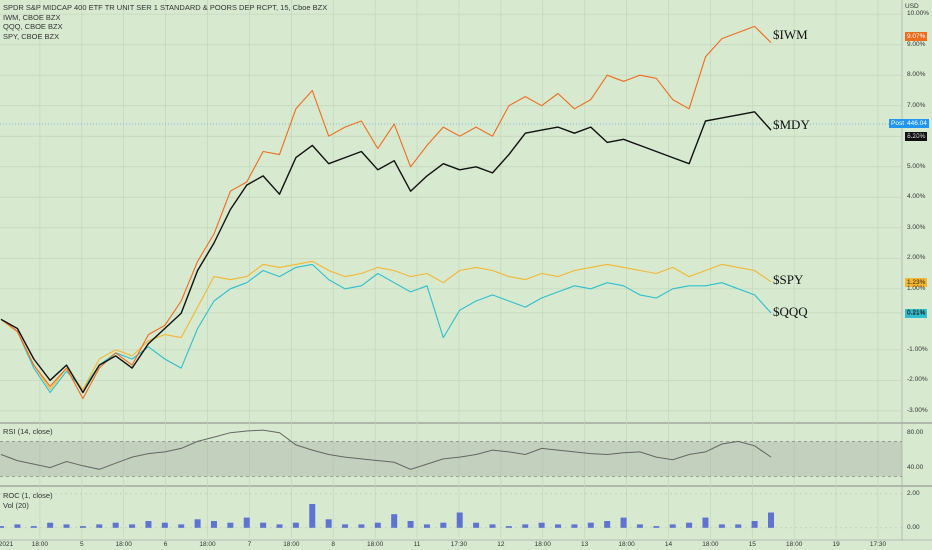 This screenshot has height=550, width=932. What do you see at coordinates (249, 544) in the screenshot?
I see `x-tick-label: 7` at bounding box center [249, 544].